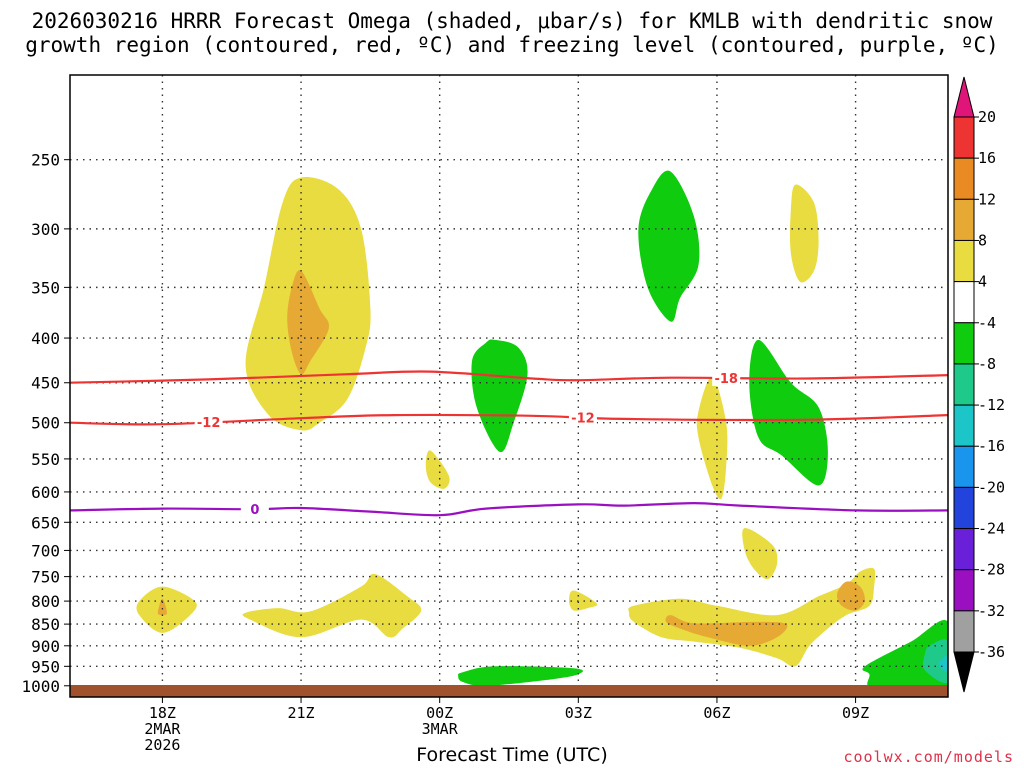 The height and width of the screenshot is (768, 1024). What do you see at coordinates (45, 229) in the screenshot?
I see `y-tick-label-300: 300` at bounding box center [45, 229].